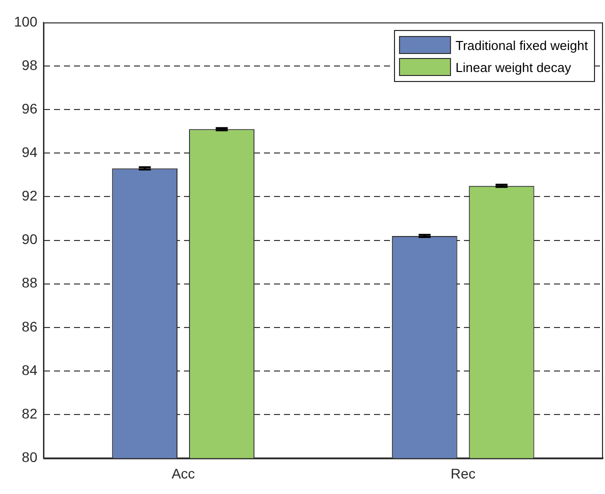 The image size is (605, 494). What do you see at coordinates (30, 413) in the screenshot?
I see `y-tick-label: 82` at bounding box center [30, 413].